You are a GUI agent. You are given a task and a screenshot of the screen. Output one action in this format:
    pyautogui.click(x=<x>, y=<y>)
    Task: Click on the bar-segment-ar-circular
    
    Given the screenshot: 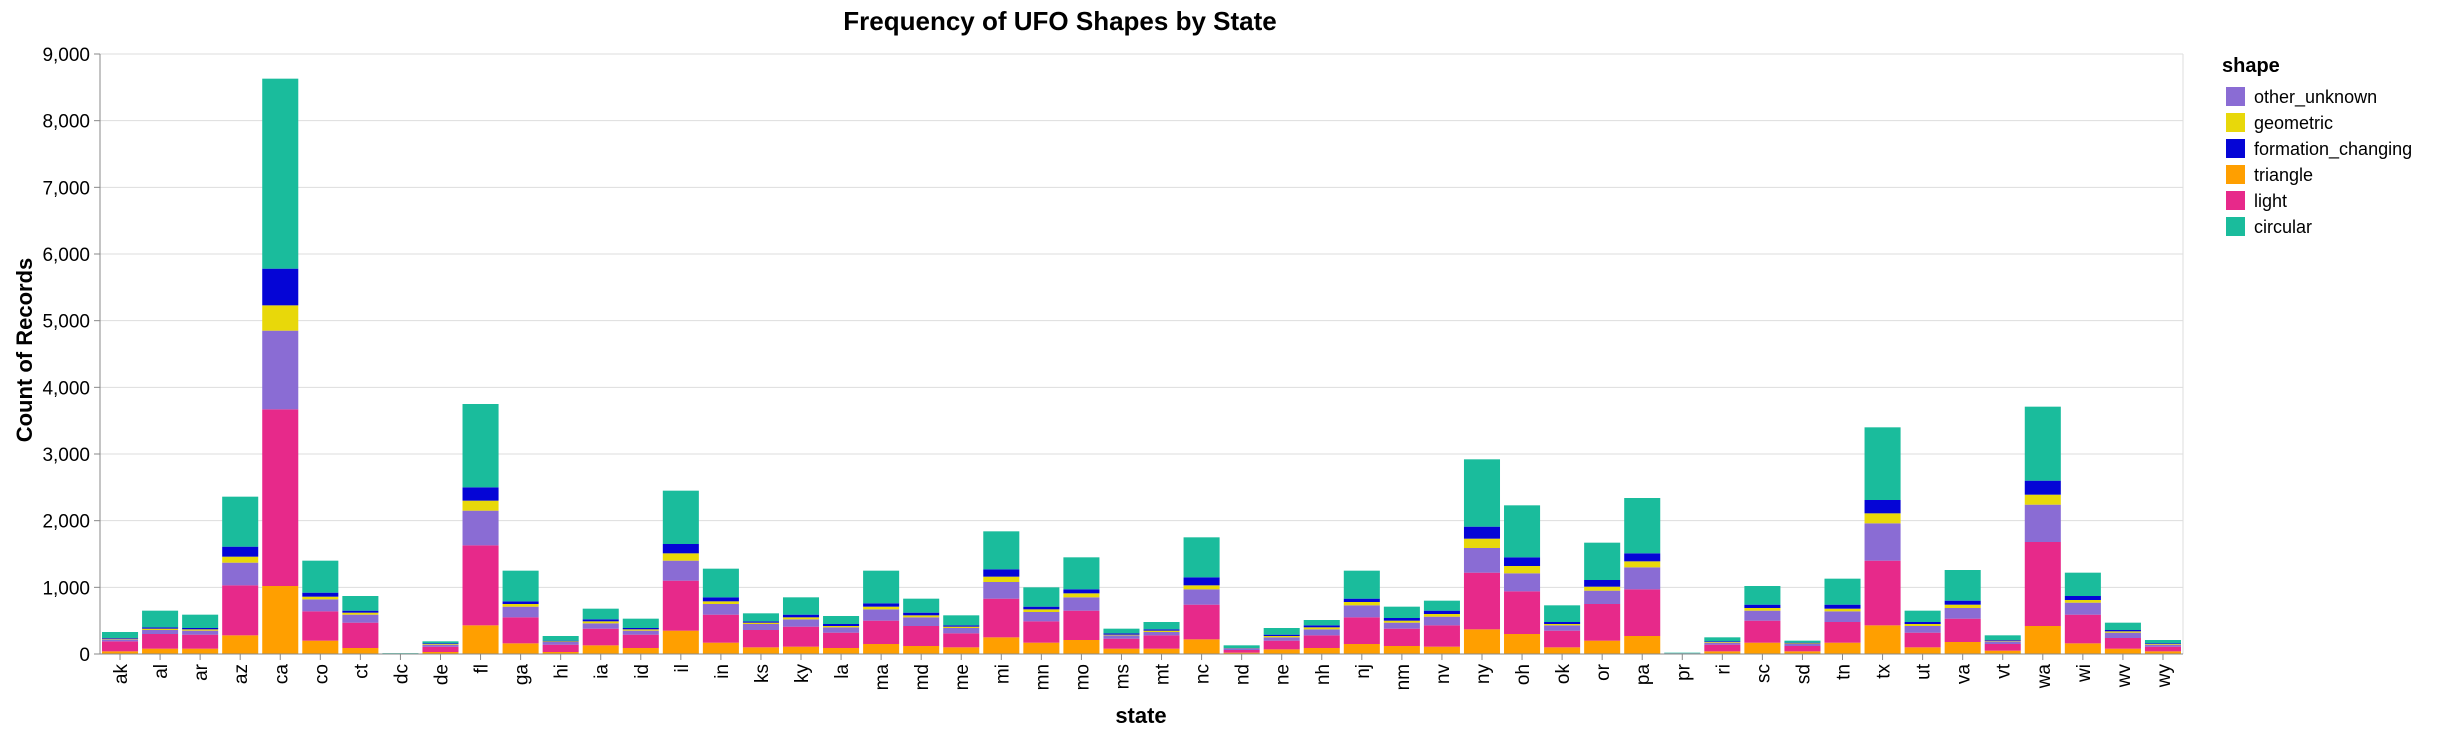 What is the action you would take?
    pyautogui.click(x=200, y=621)
    